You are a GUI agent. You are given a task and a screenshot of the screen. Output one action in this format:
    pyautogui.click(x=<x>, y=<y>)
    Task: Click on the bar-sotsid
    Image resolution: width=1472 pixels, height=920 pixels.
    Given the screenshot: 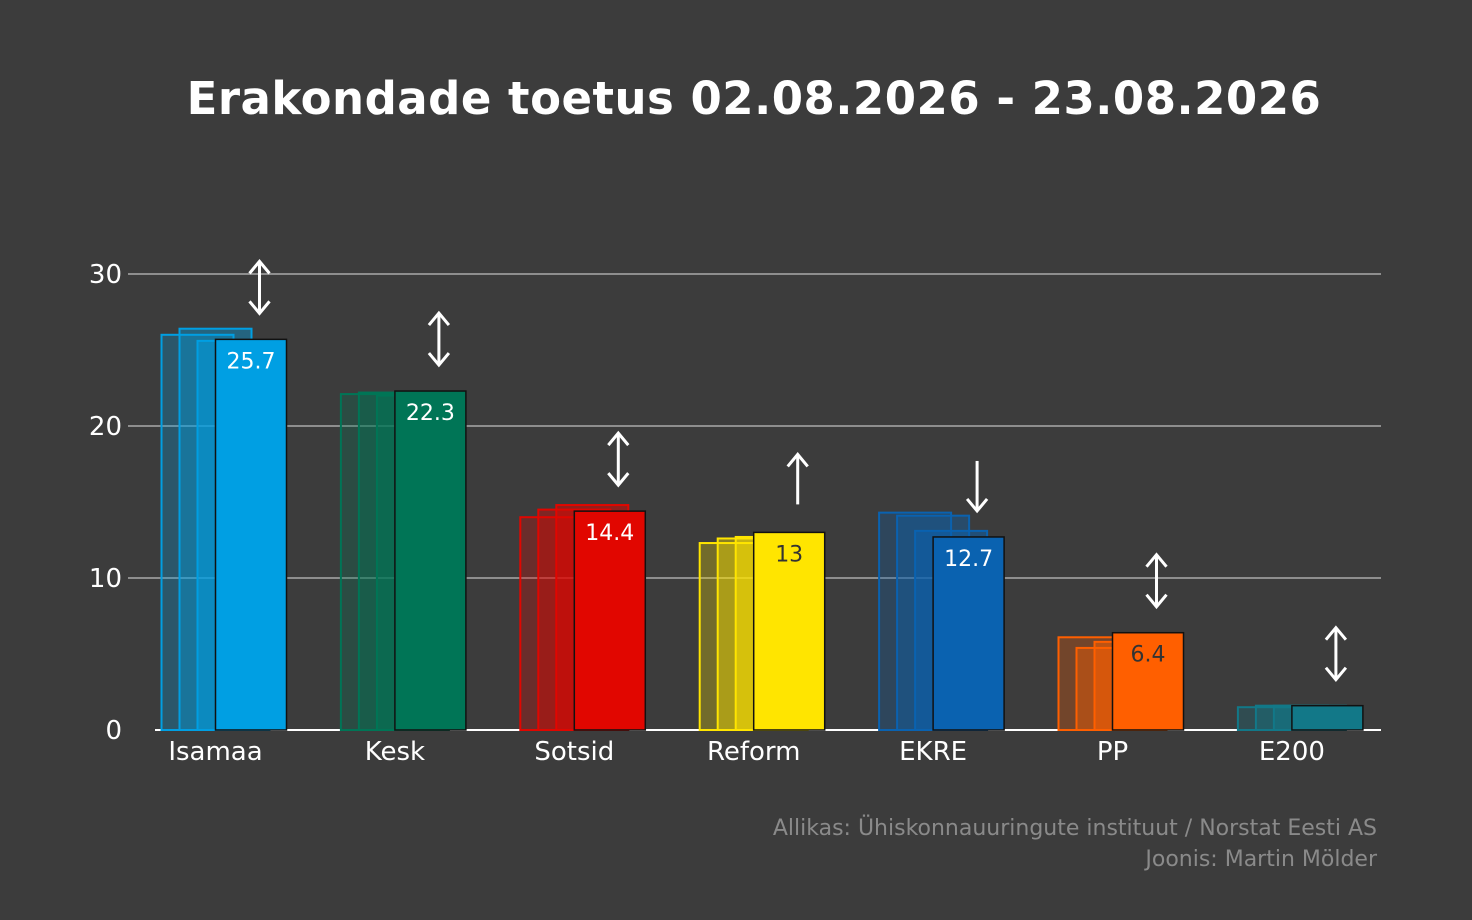 What is the action you would take?
    pyautogui.click(x=610, y=620)
    